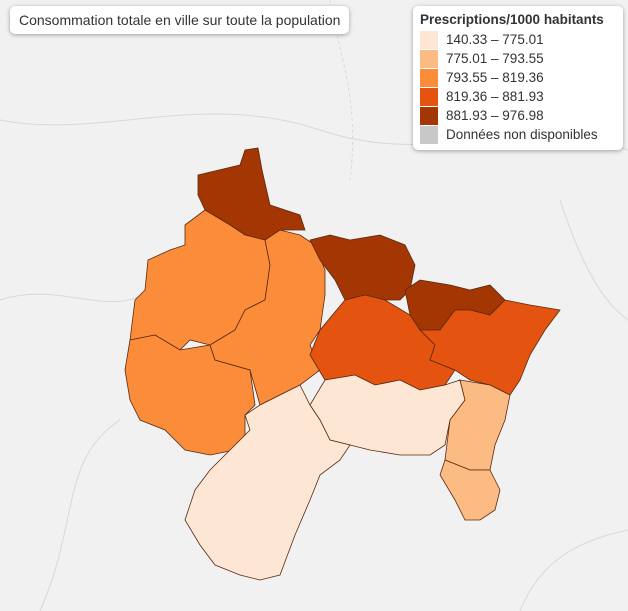 This screenshot has height=611, width=628. What do you see at coordinates (495, 39) in the screenshot?
I see `legend-label: 140.33 – 775.01` at bounding box center [495, 39].